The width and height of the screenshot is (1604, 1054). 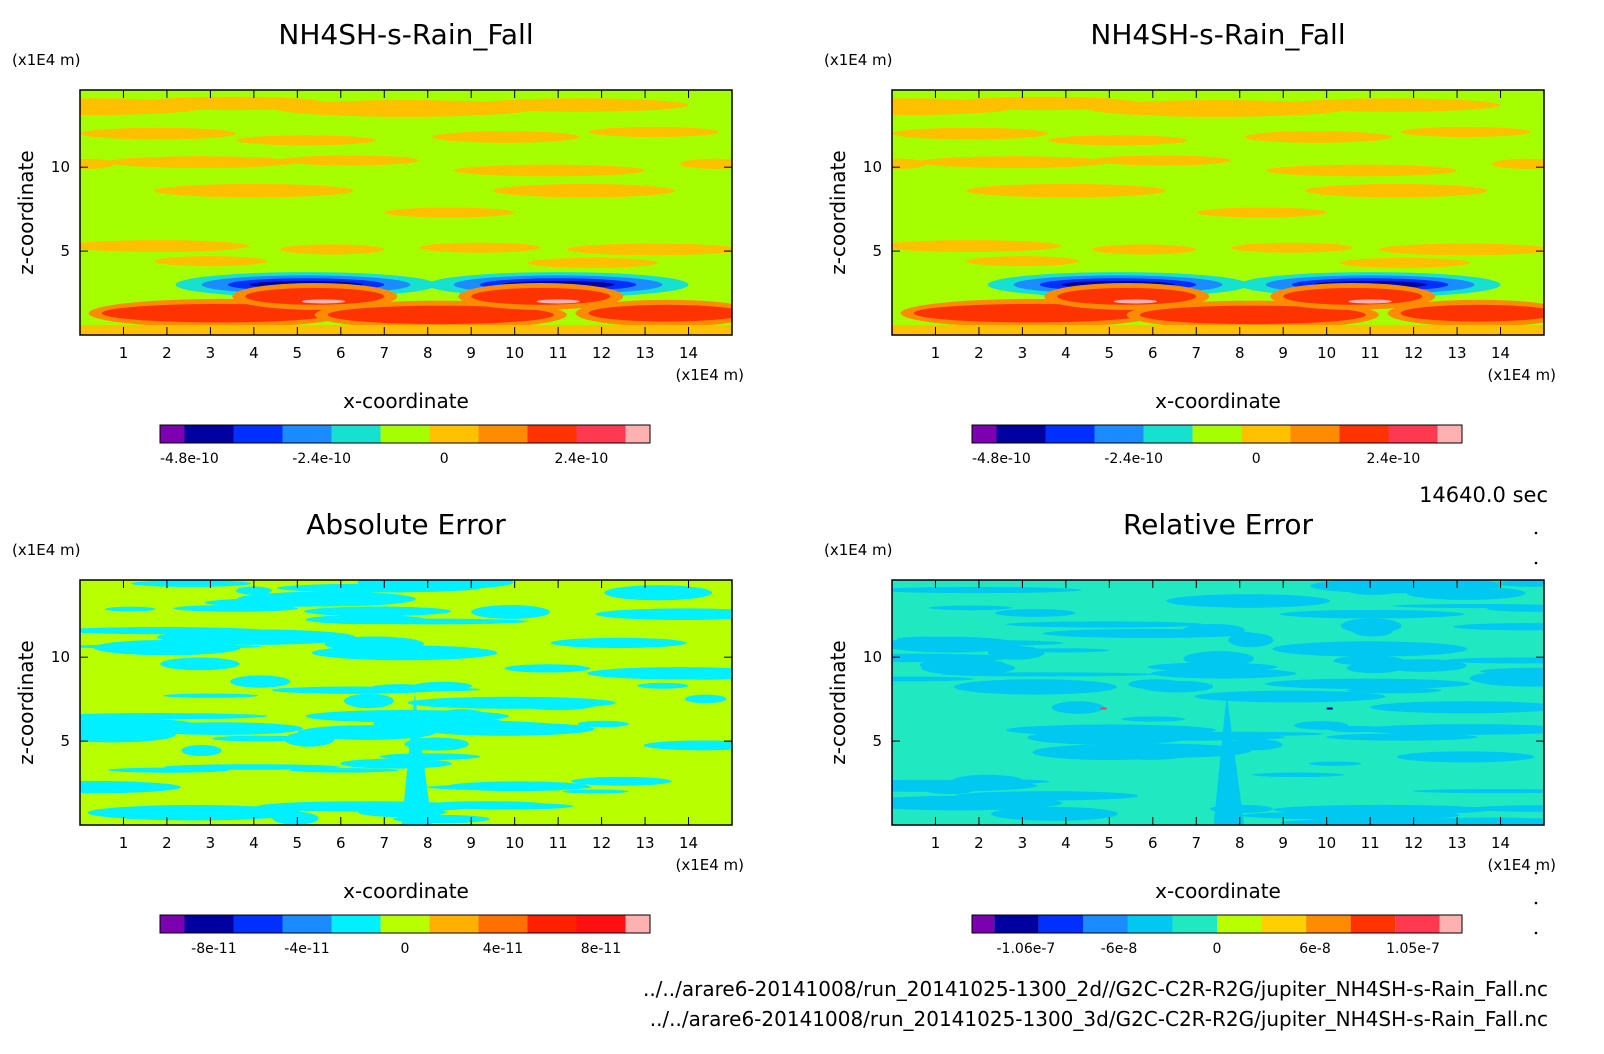 What do you see at coordinates (298, 843) in the screenshot?
I see `x-tick-label: 5` at bounding box center [298, 843].